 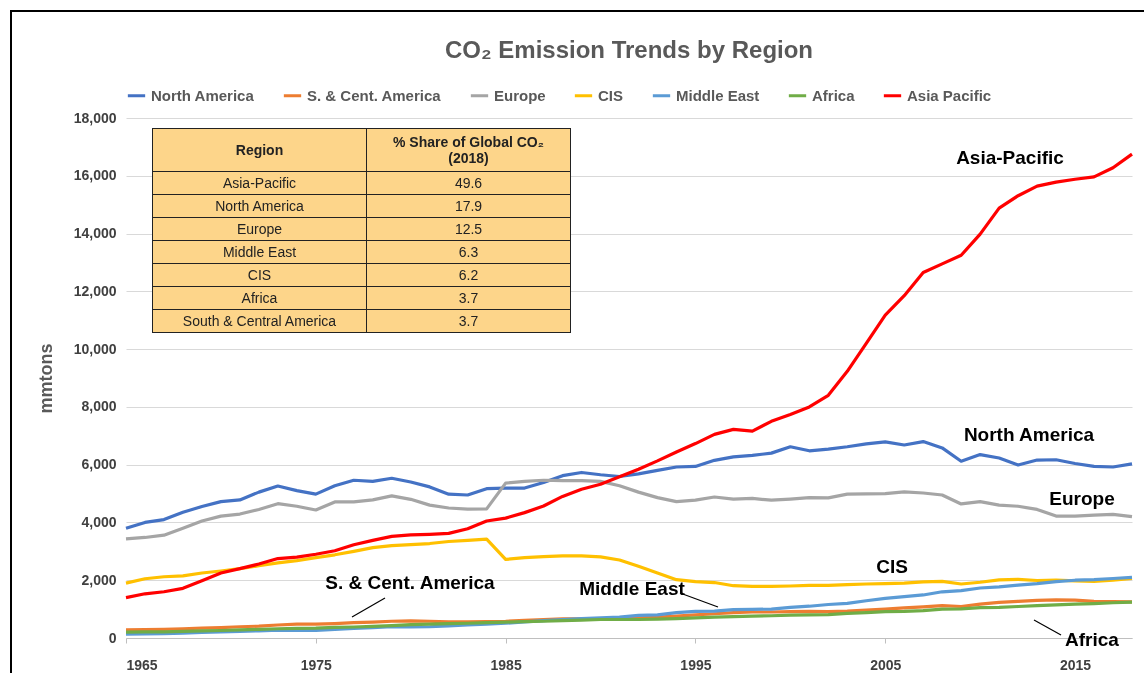 What do you see at coordinates (99, 521) in the screenshot?
I see `y-tick-label: 4,000` at bounding box center [99, 521].